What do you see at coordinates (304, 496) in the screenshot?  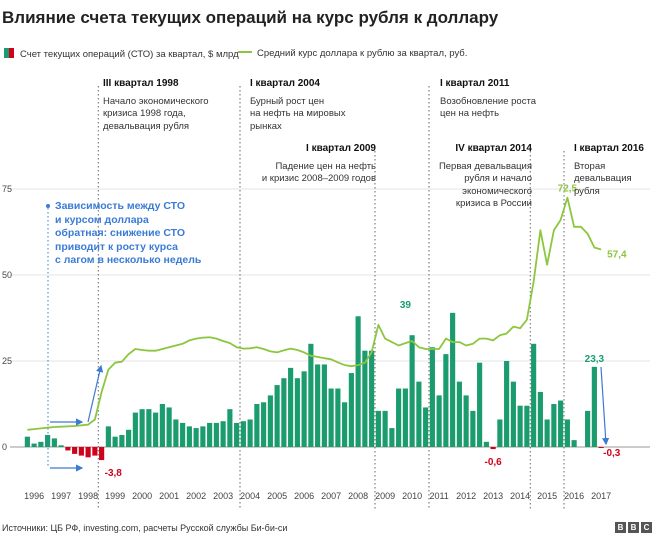 I see `x-tick-label: 2006` at bounding box center [304, 496].